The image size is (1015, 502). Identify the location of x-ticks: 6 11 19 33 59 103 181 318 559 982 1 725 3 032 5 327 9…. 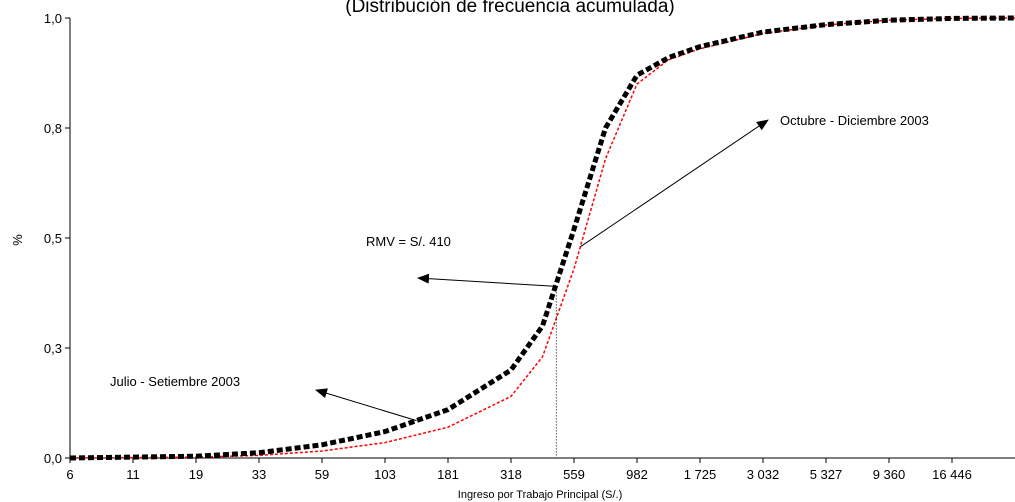
(519, 470).